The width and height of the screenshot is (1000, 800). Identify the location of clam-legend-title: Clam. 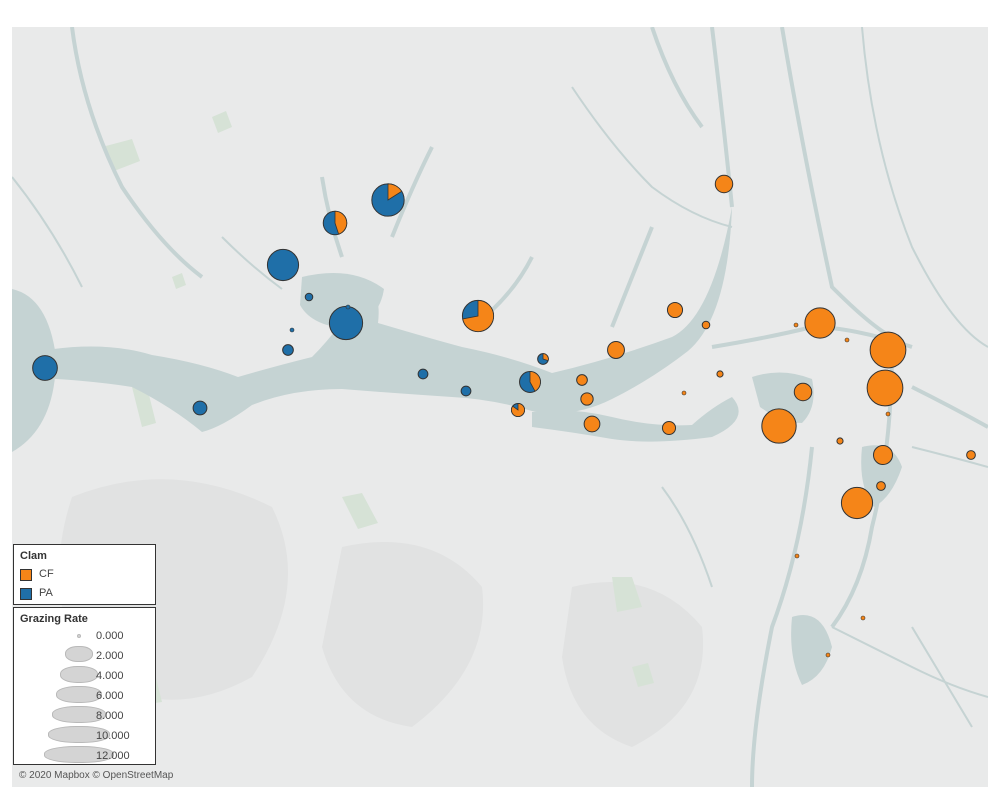
(33, 556).